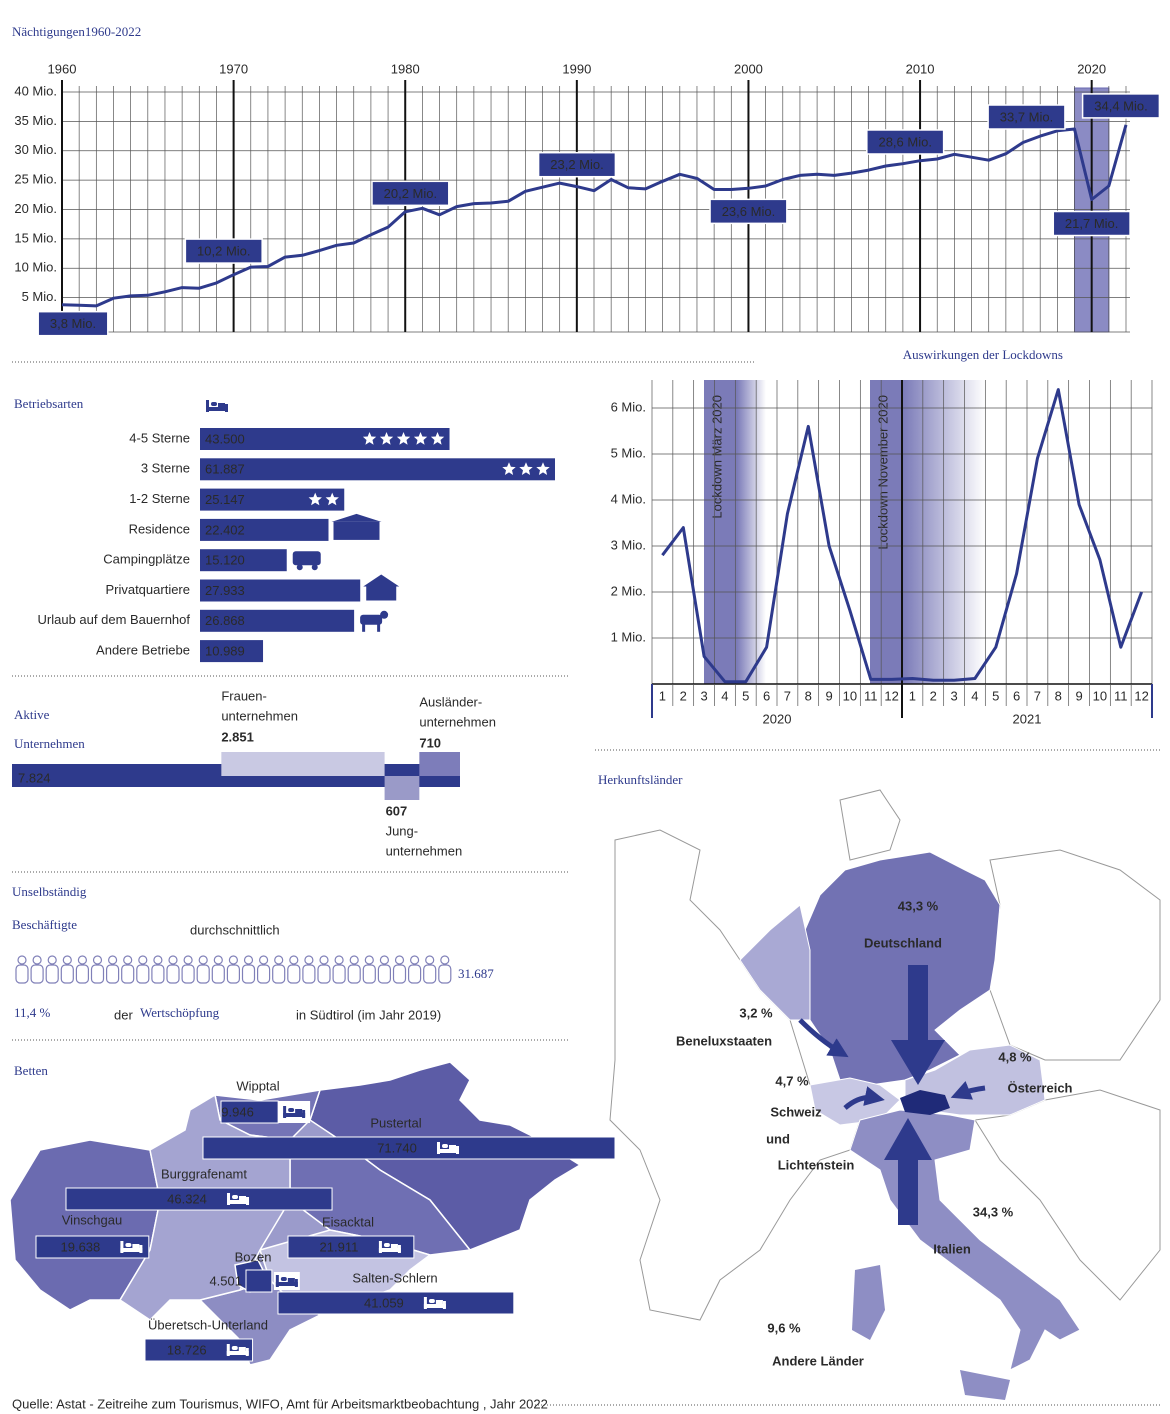  Describe the element at coordinates (1016, 695) in the screenshot. I see `x-tick-label: 6` at that location.